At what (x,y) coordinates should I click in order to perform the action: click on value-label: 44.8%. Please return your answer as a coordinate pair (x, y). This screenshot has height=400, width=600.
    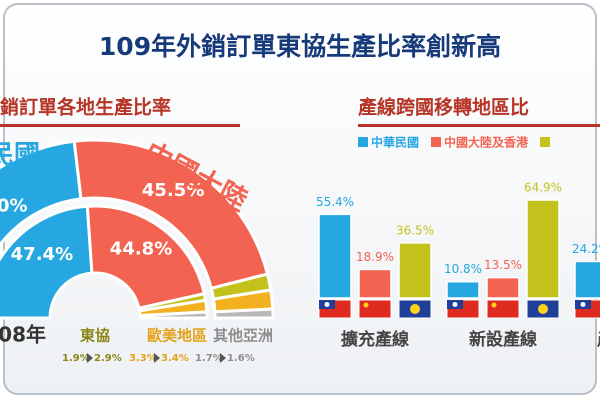
    Looking at the image, I should click on (141, 249).